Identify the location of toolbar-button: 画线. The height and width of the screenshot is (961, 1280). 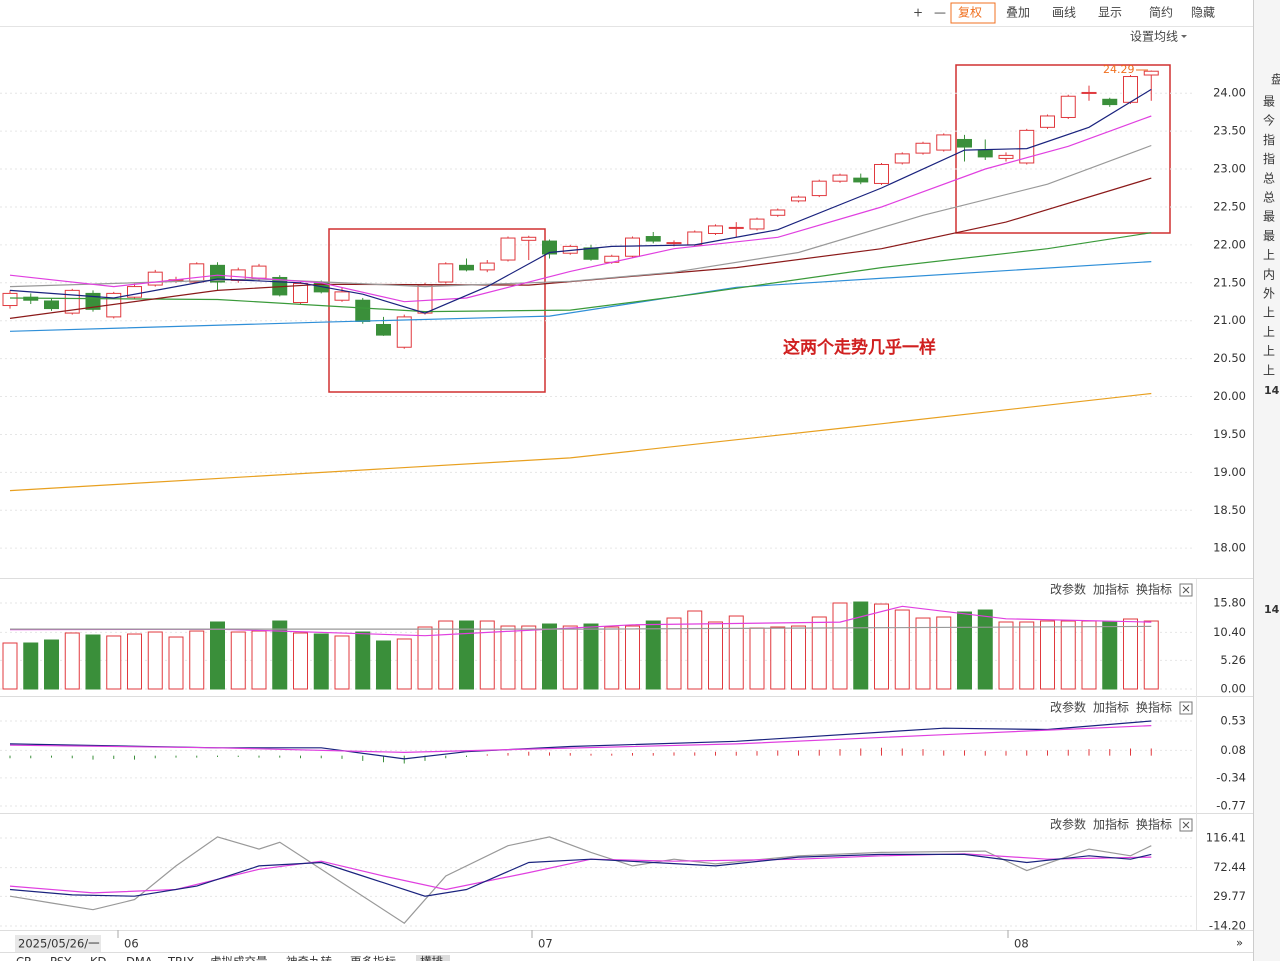
(1064, 13).